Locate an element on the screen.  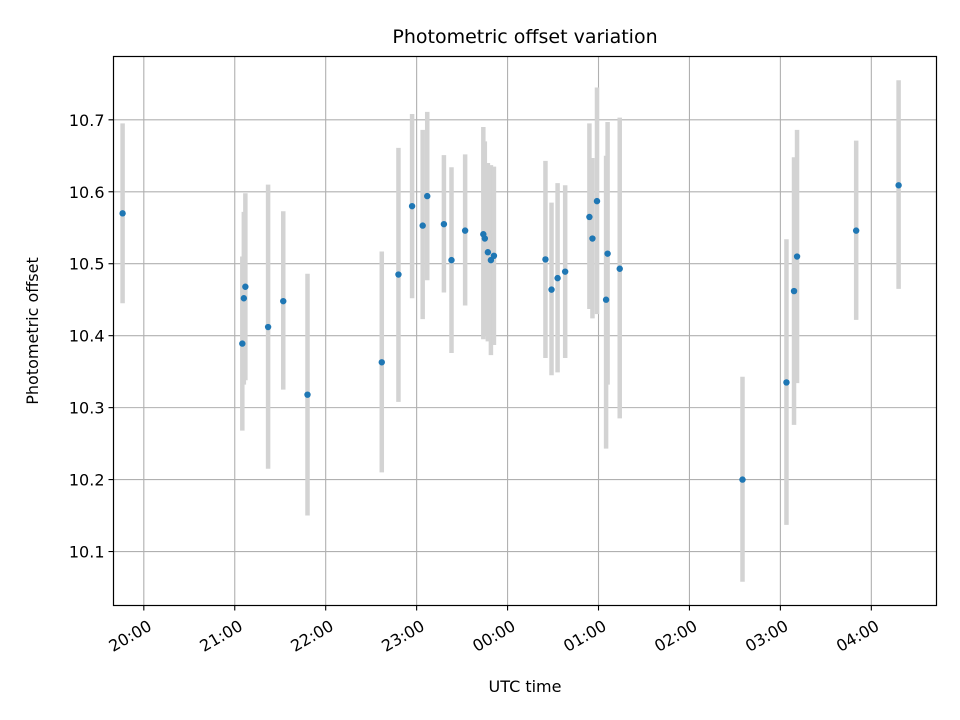
y-tick-label: 10.5 is located at coordinates (87, 264).